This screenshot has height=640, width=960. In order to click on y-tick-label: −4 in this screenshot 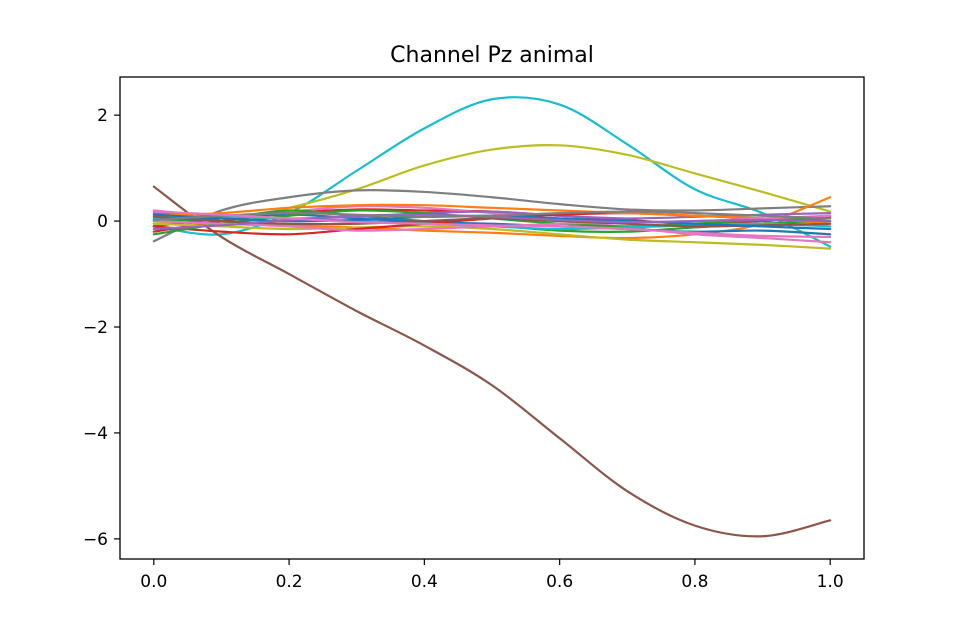, I will do `click(95, 434)`.